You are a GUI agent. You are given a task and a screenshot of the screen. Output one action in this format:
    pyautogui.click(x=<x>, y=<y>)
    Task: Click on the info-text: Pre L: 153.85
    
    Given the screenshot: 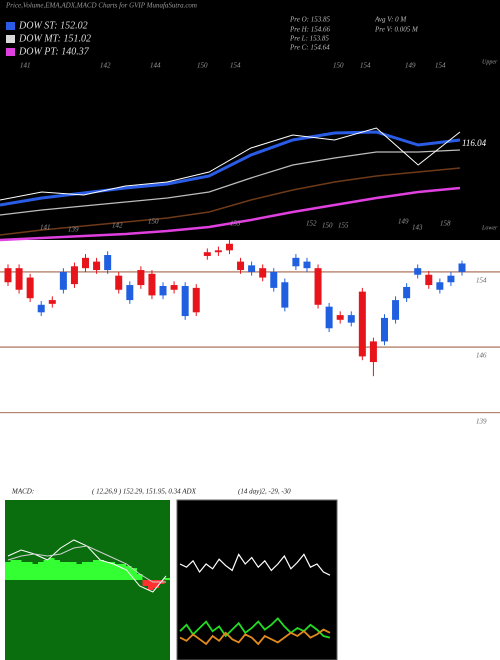 What is the action you would take?
    pyautogui.click(x=309, y=39)
    